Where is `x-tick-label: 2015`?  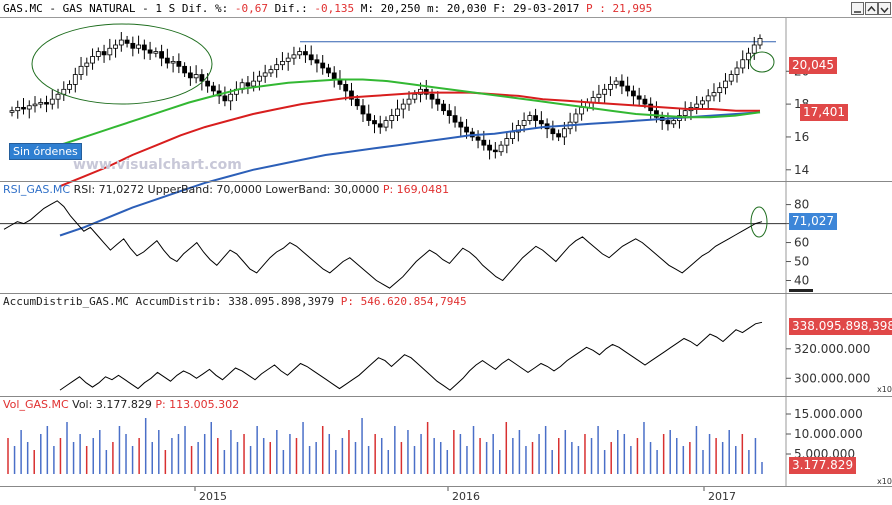
x-tick-label: 2015 is located at coordinates (213, 496).